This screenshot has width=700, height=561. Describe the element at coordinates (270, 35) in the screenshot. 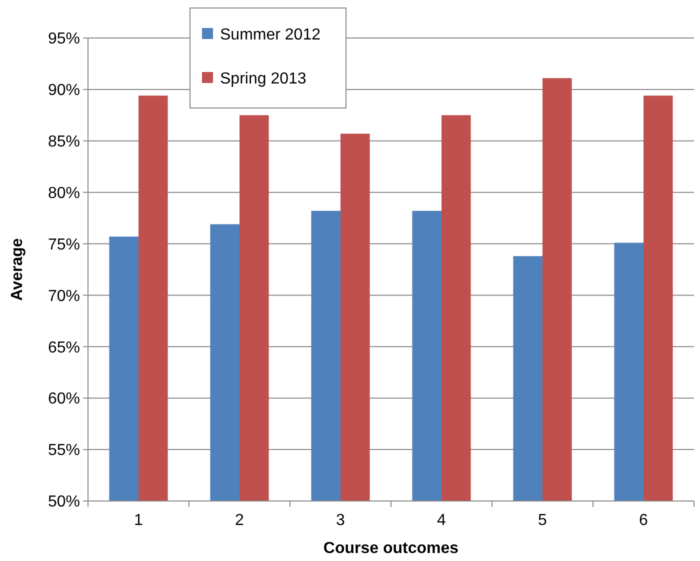

I see `legend-label: Summer 2012` at that location.